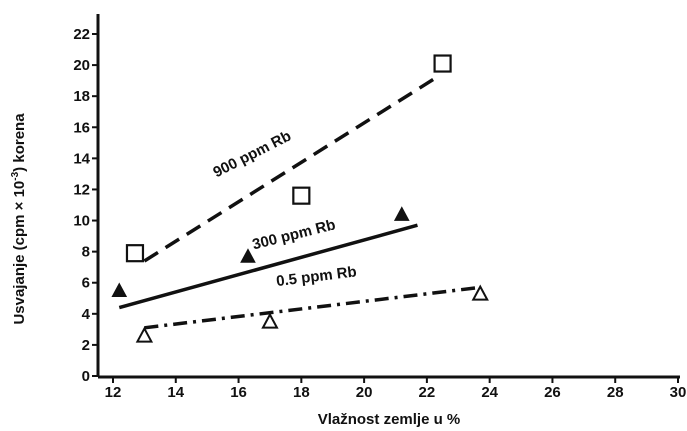  I want to click on y-tick-label: 6, so click(86, 283).